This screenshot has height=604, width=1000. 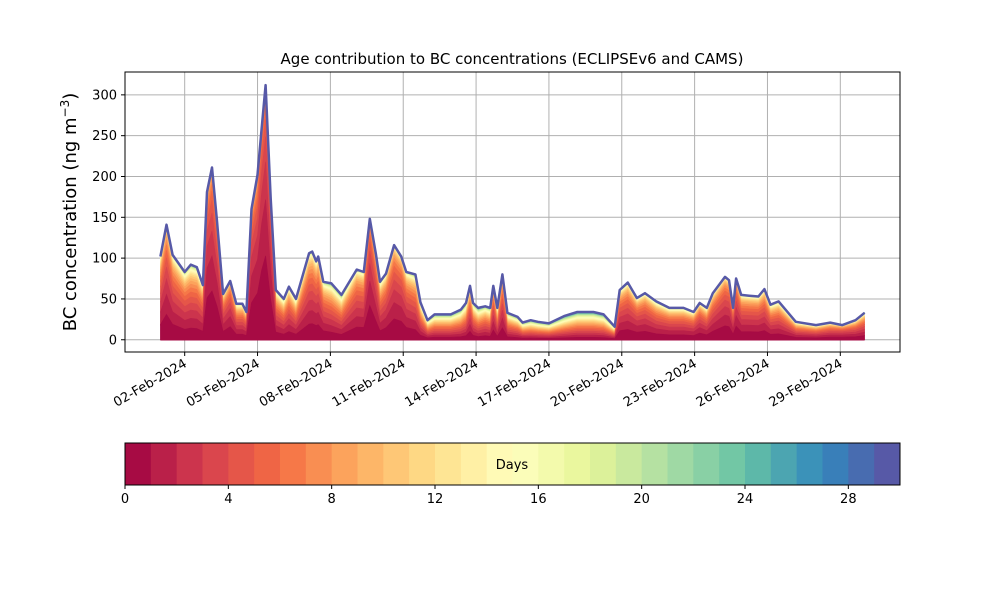 I want to click on colorbar-tick-label: 24, so click(x=745, y=499).